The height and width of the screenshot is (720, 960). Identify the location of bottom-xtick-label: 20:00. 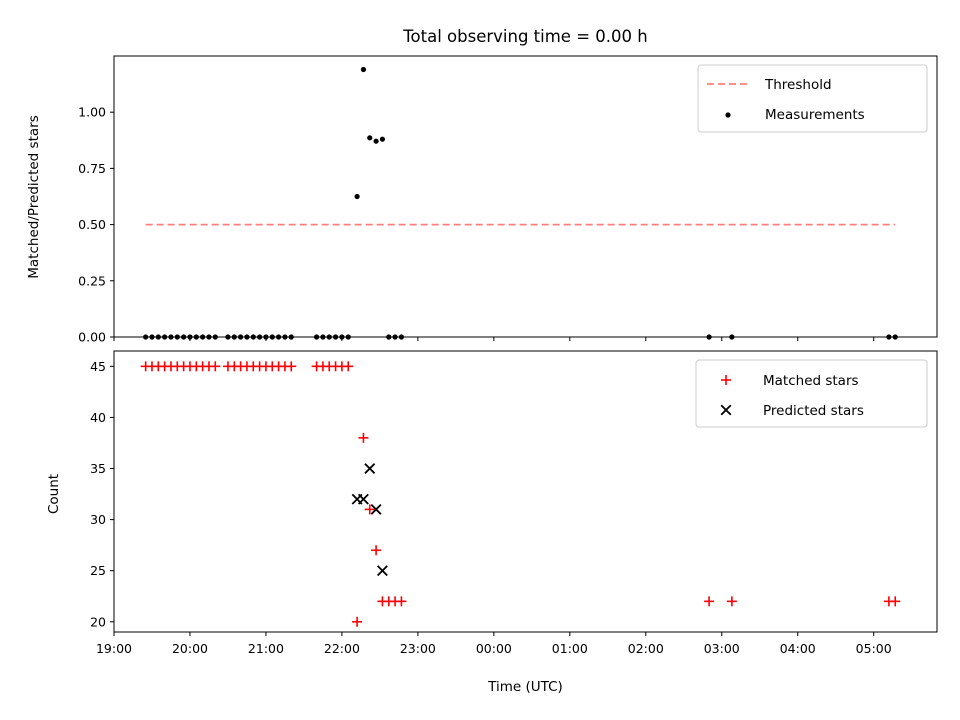
(190, 648).